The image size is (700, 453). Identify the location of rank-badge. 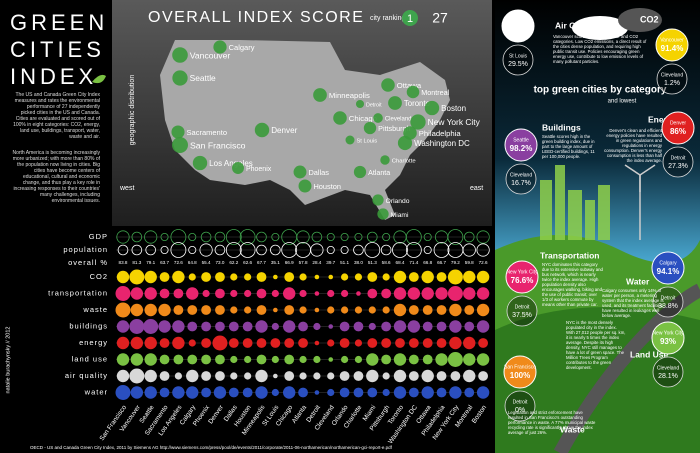
(410, 18).